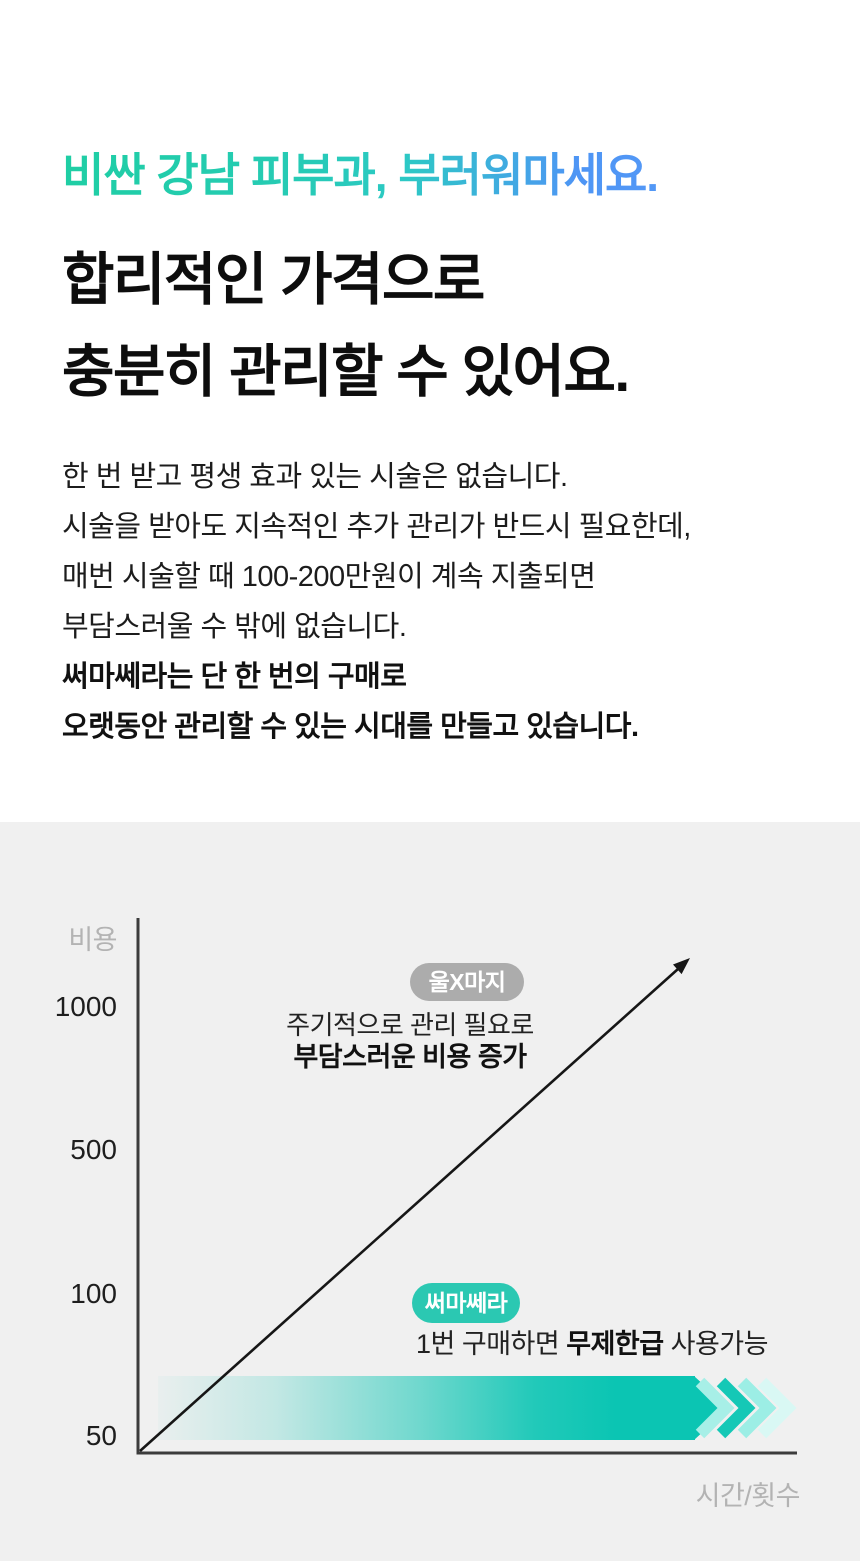 The width and height of the screenshot is (860, 1561). I want to click on body-line-emphasis: 써마쎄라는 단 한 번의 구매로, so click(234, 677).